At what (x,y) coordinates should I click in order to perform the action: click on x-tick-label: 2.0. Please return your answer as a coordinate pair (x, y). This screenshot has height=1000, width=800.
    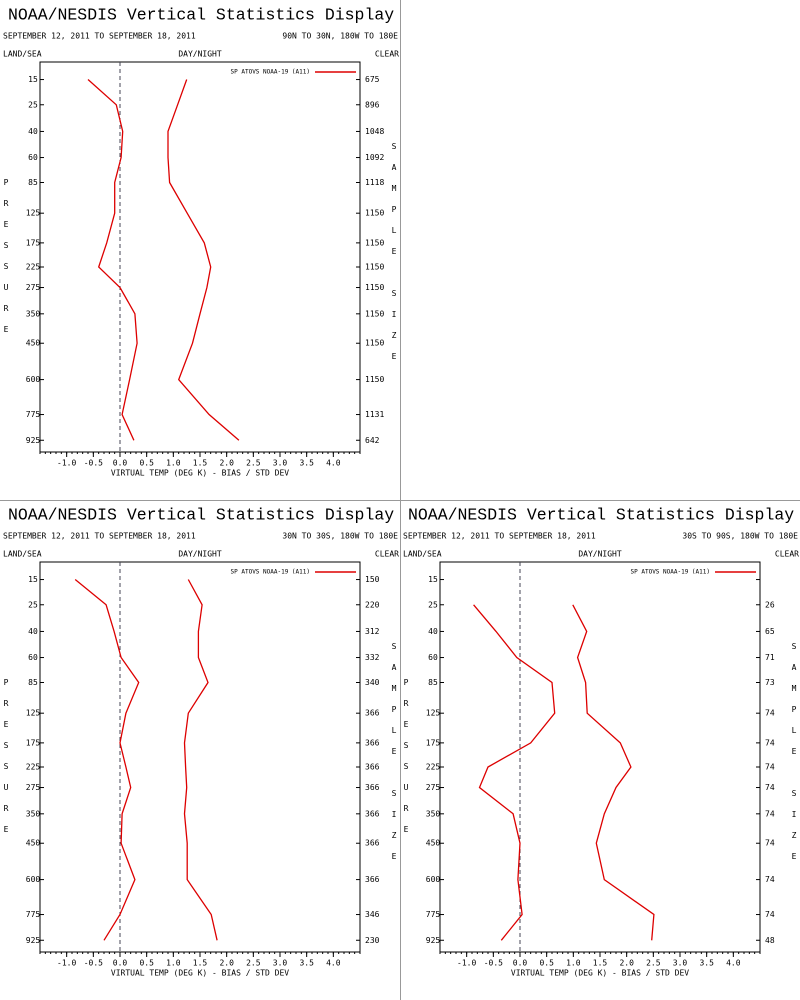
    Looking at the image, I should click on (226, 463).